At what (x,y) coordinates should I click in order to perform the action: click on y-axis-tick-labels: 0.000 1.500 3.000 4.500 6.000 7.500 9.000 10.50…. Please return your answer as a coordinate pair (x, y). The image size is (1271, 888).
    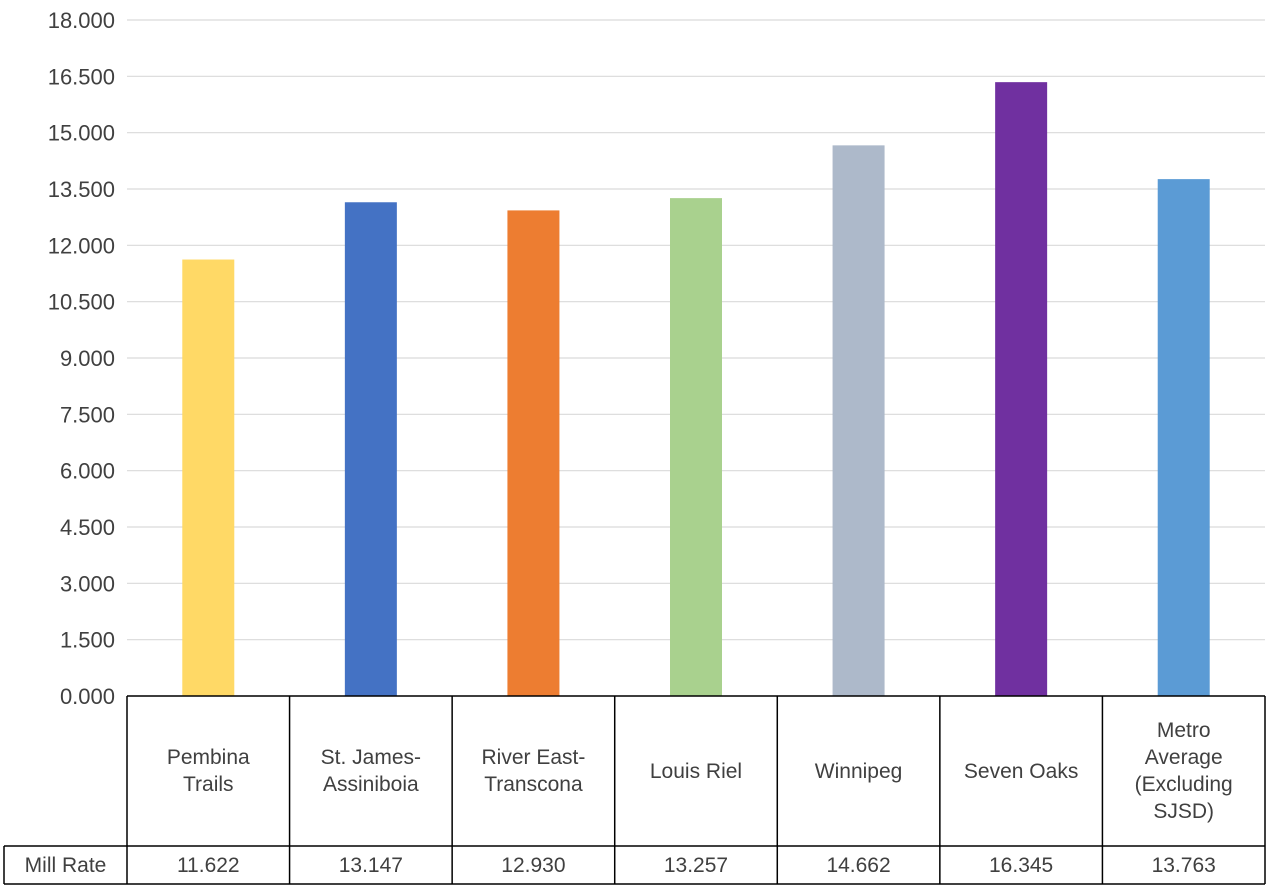
    Looking at the image, I should click on (81, 358).